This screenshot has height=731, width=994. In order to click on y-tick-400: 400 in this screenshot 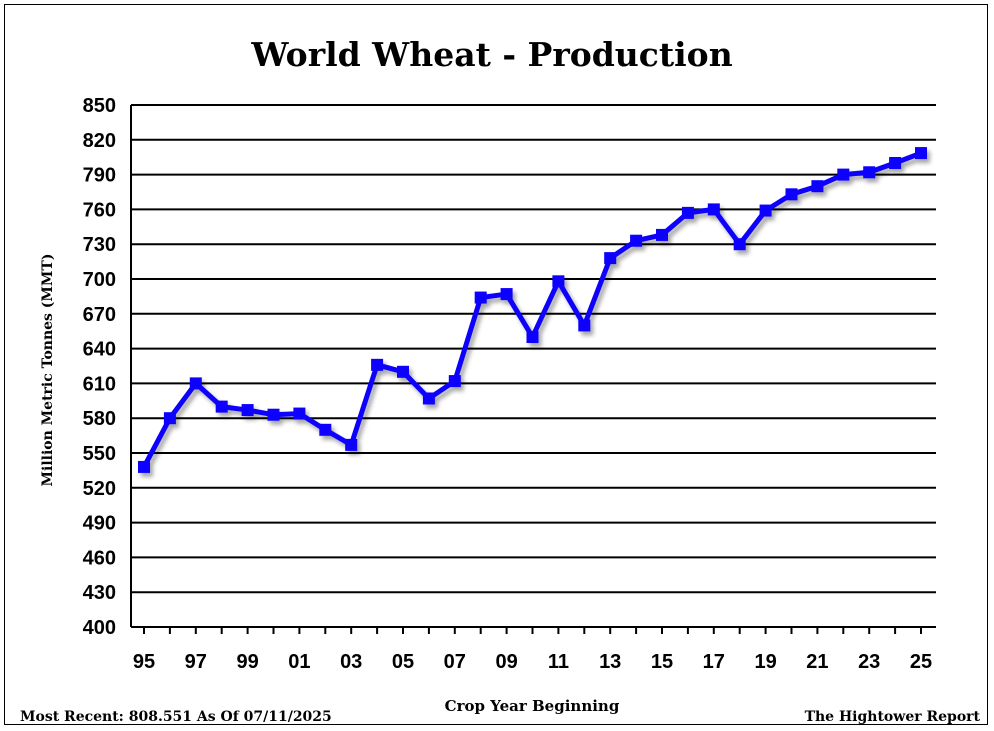, I will do `click(99, 628)`.